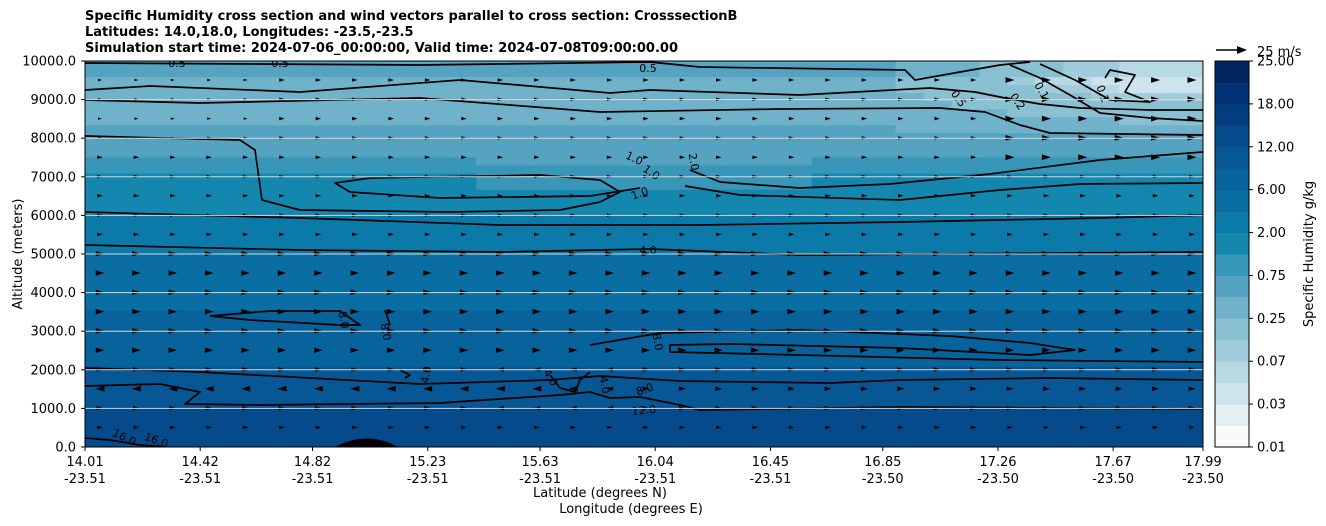 The width and height of the screenshot is (1326, 526). I want to click on colorbar-tick-label: 0.03, so click(1271, 405).